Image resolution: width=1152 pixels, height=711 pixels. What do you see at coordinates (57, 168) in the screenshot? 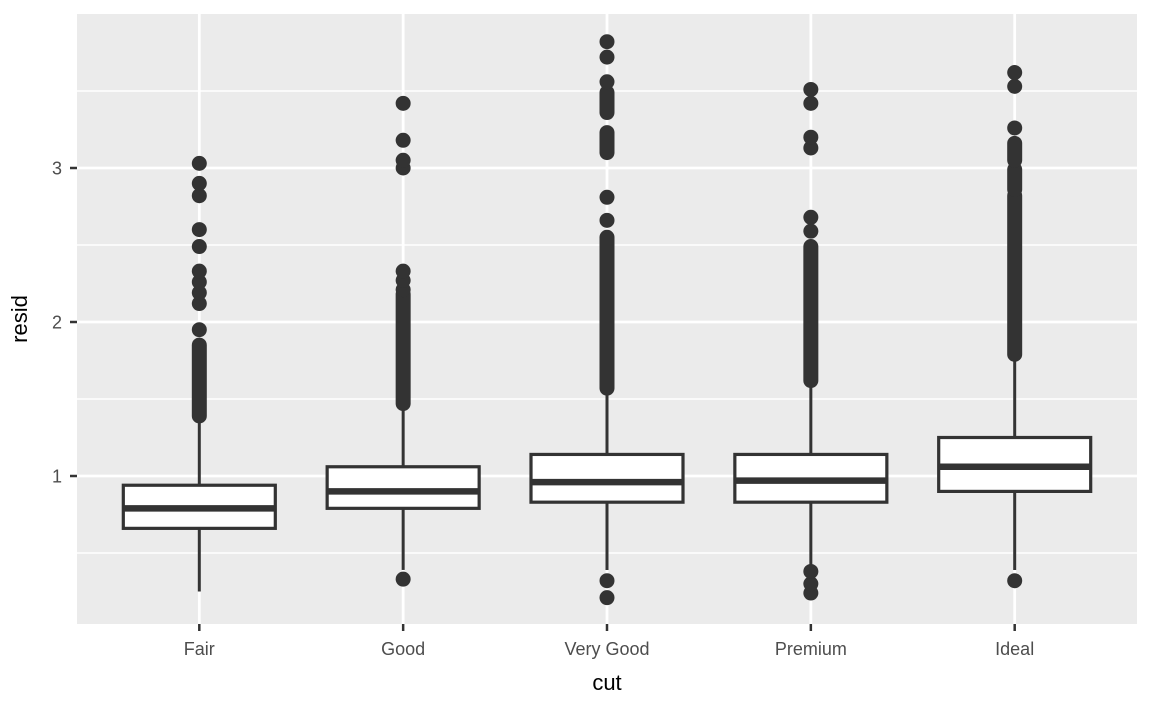
I see `y-tick-label: 3` at bounding box center [57, 168].